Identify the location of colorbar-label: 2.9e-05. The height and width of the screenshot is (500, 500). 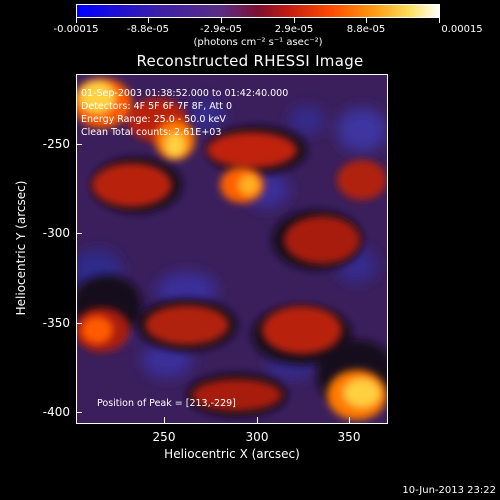
(294, 29).